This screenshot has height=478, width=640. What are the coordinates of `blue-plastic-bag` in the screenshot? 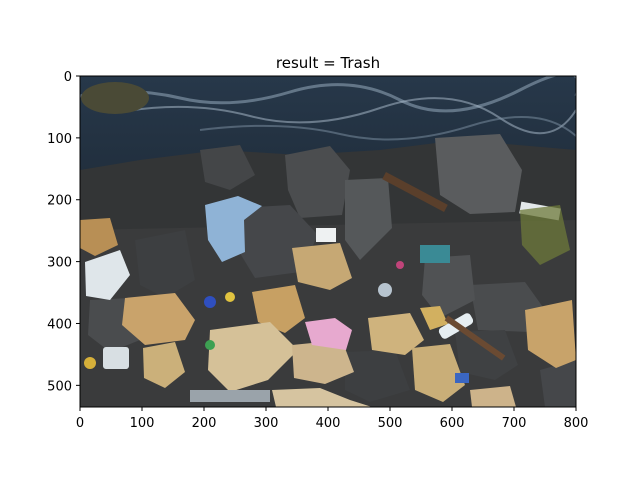 It's located at (233, 229).